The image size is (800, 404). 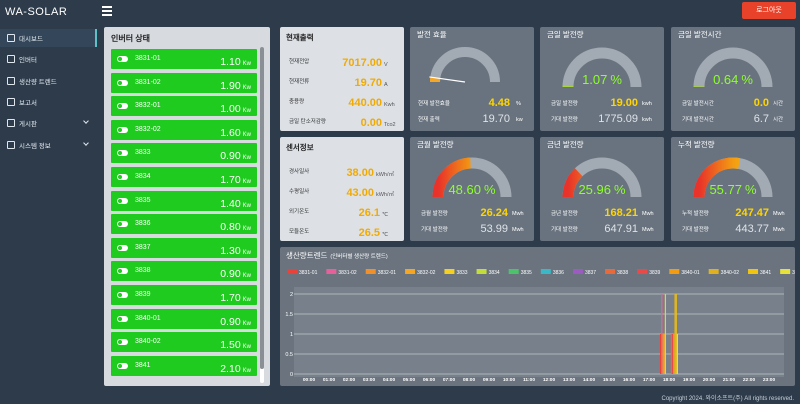 What do you see at coordinates (472, 79) in the screenshot?
I see `gauge-card: 발전 효율 현재 발전효율 4.48% 현재 출력 19.70 kw` at bounding box center [472, 79].